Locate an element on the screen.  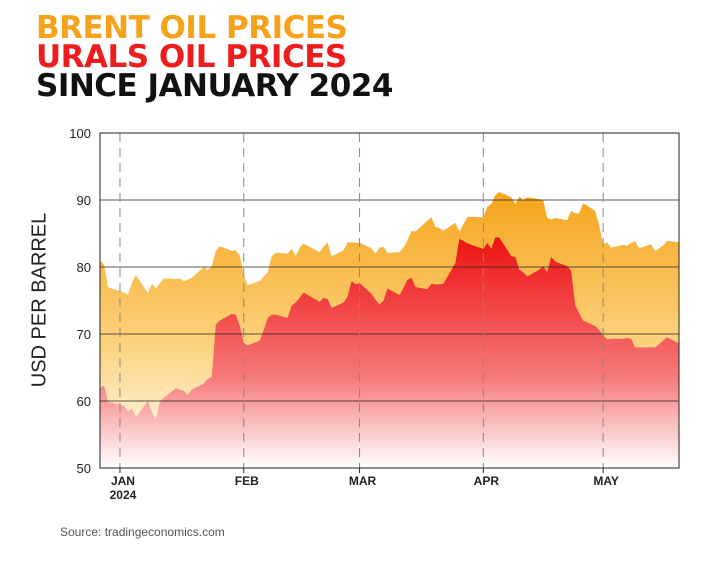
x-tick-apr: APR is located at coordinates (487, 481).